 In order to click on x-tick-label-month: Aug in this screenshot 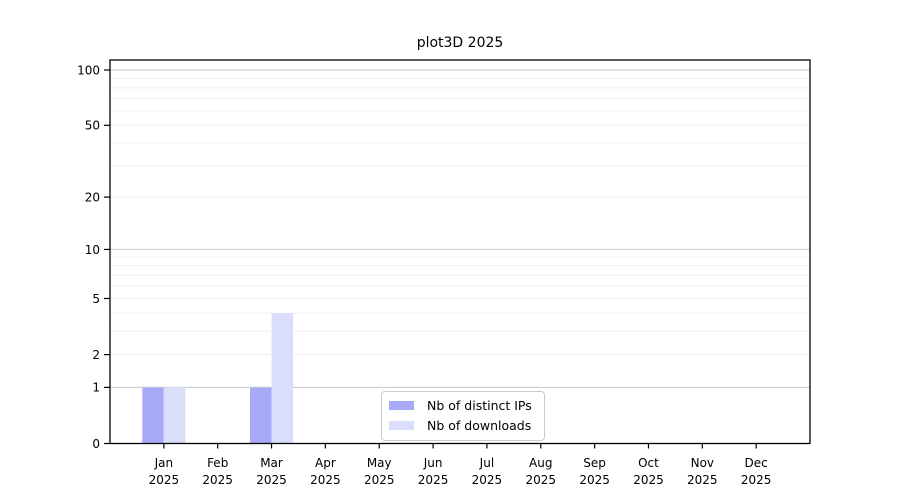, I will do `click(540, 463)`.